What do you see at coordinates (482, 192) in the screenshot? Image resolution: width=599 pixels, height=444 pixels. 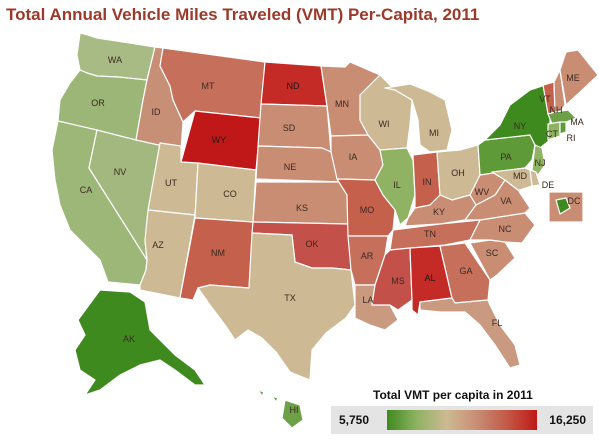 I see `label-wv: WV` at bounding box center [482, 192].